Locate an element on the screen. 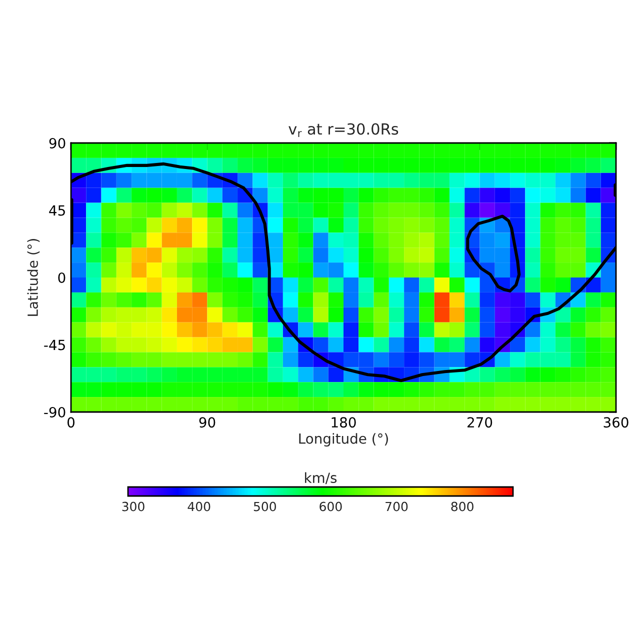 Image resolution: width=640 pixels, height=640 pixels. color-bar-label: 600 is located at coordinates (331, 507).